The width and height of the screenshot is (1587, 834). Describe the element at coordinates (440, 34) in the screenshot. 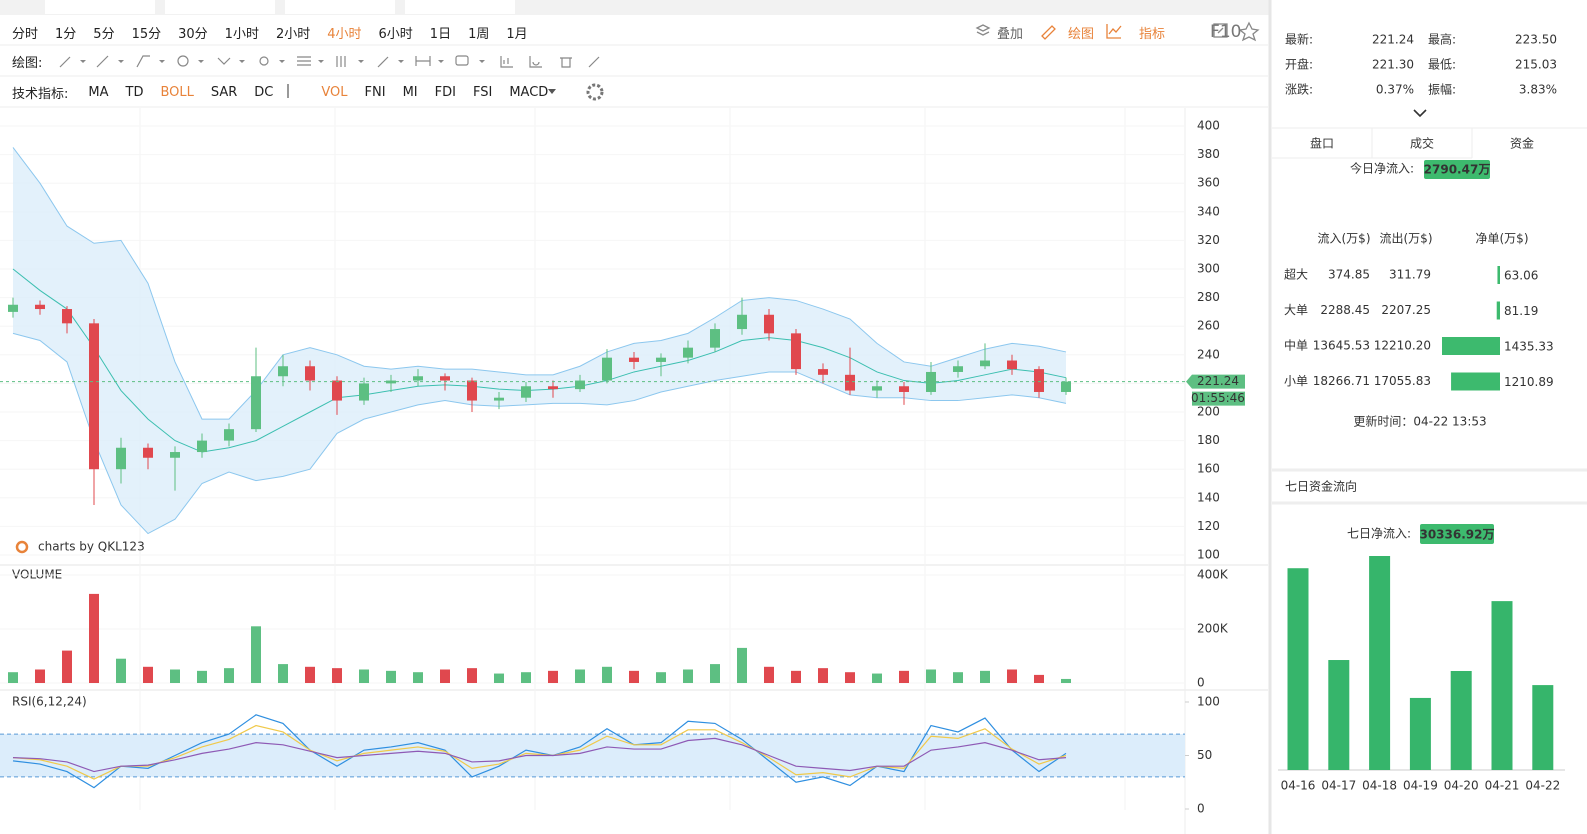

I see `period-button: 1日` at that location.